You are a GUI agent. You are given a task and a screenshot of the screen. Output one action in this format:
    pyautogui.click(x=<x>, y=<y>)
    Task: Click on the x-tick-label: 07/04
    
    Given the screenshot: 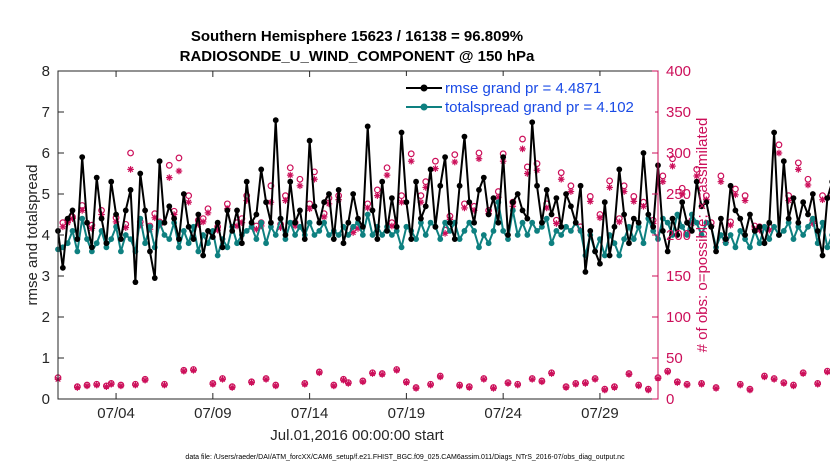 What is the action you would take?
    pyautogui.click(x=116, y=413)
    